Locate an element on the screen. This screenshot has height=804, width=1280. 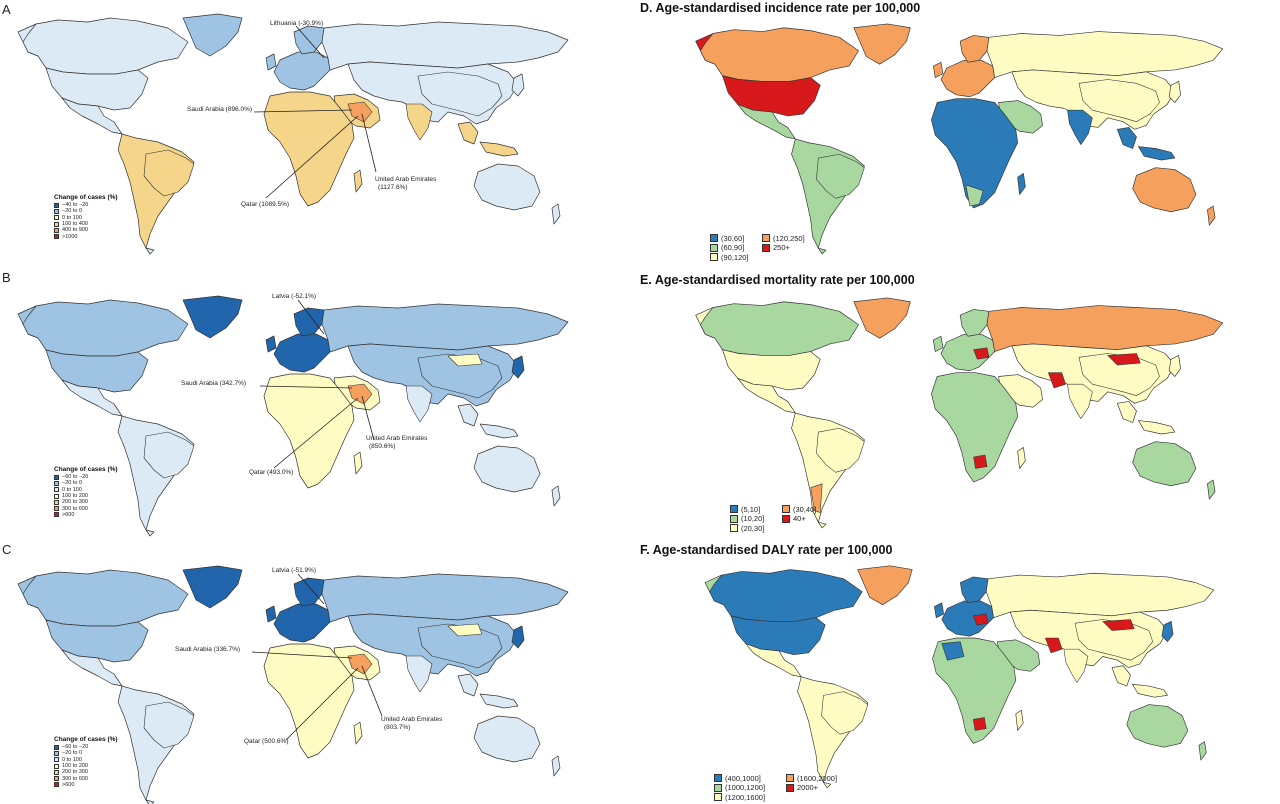
legend-item: 2000+ is located at coordinates (826, 787).